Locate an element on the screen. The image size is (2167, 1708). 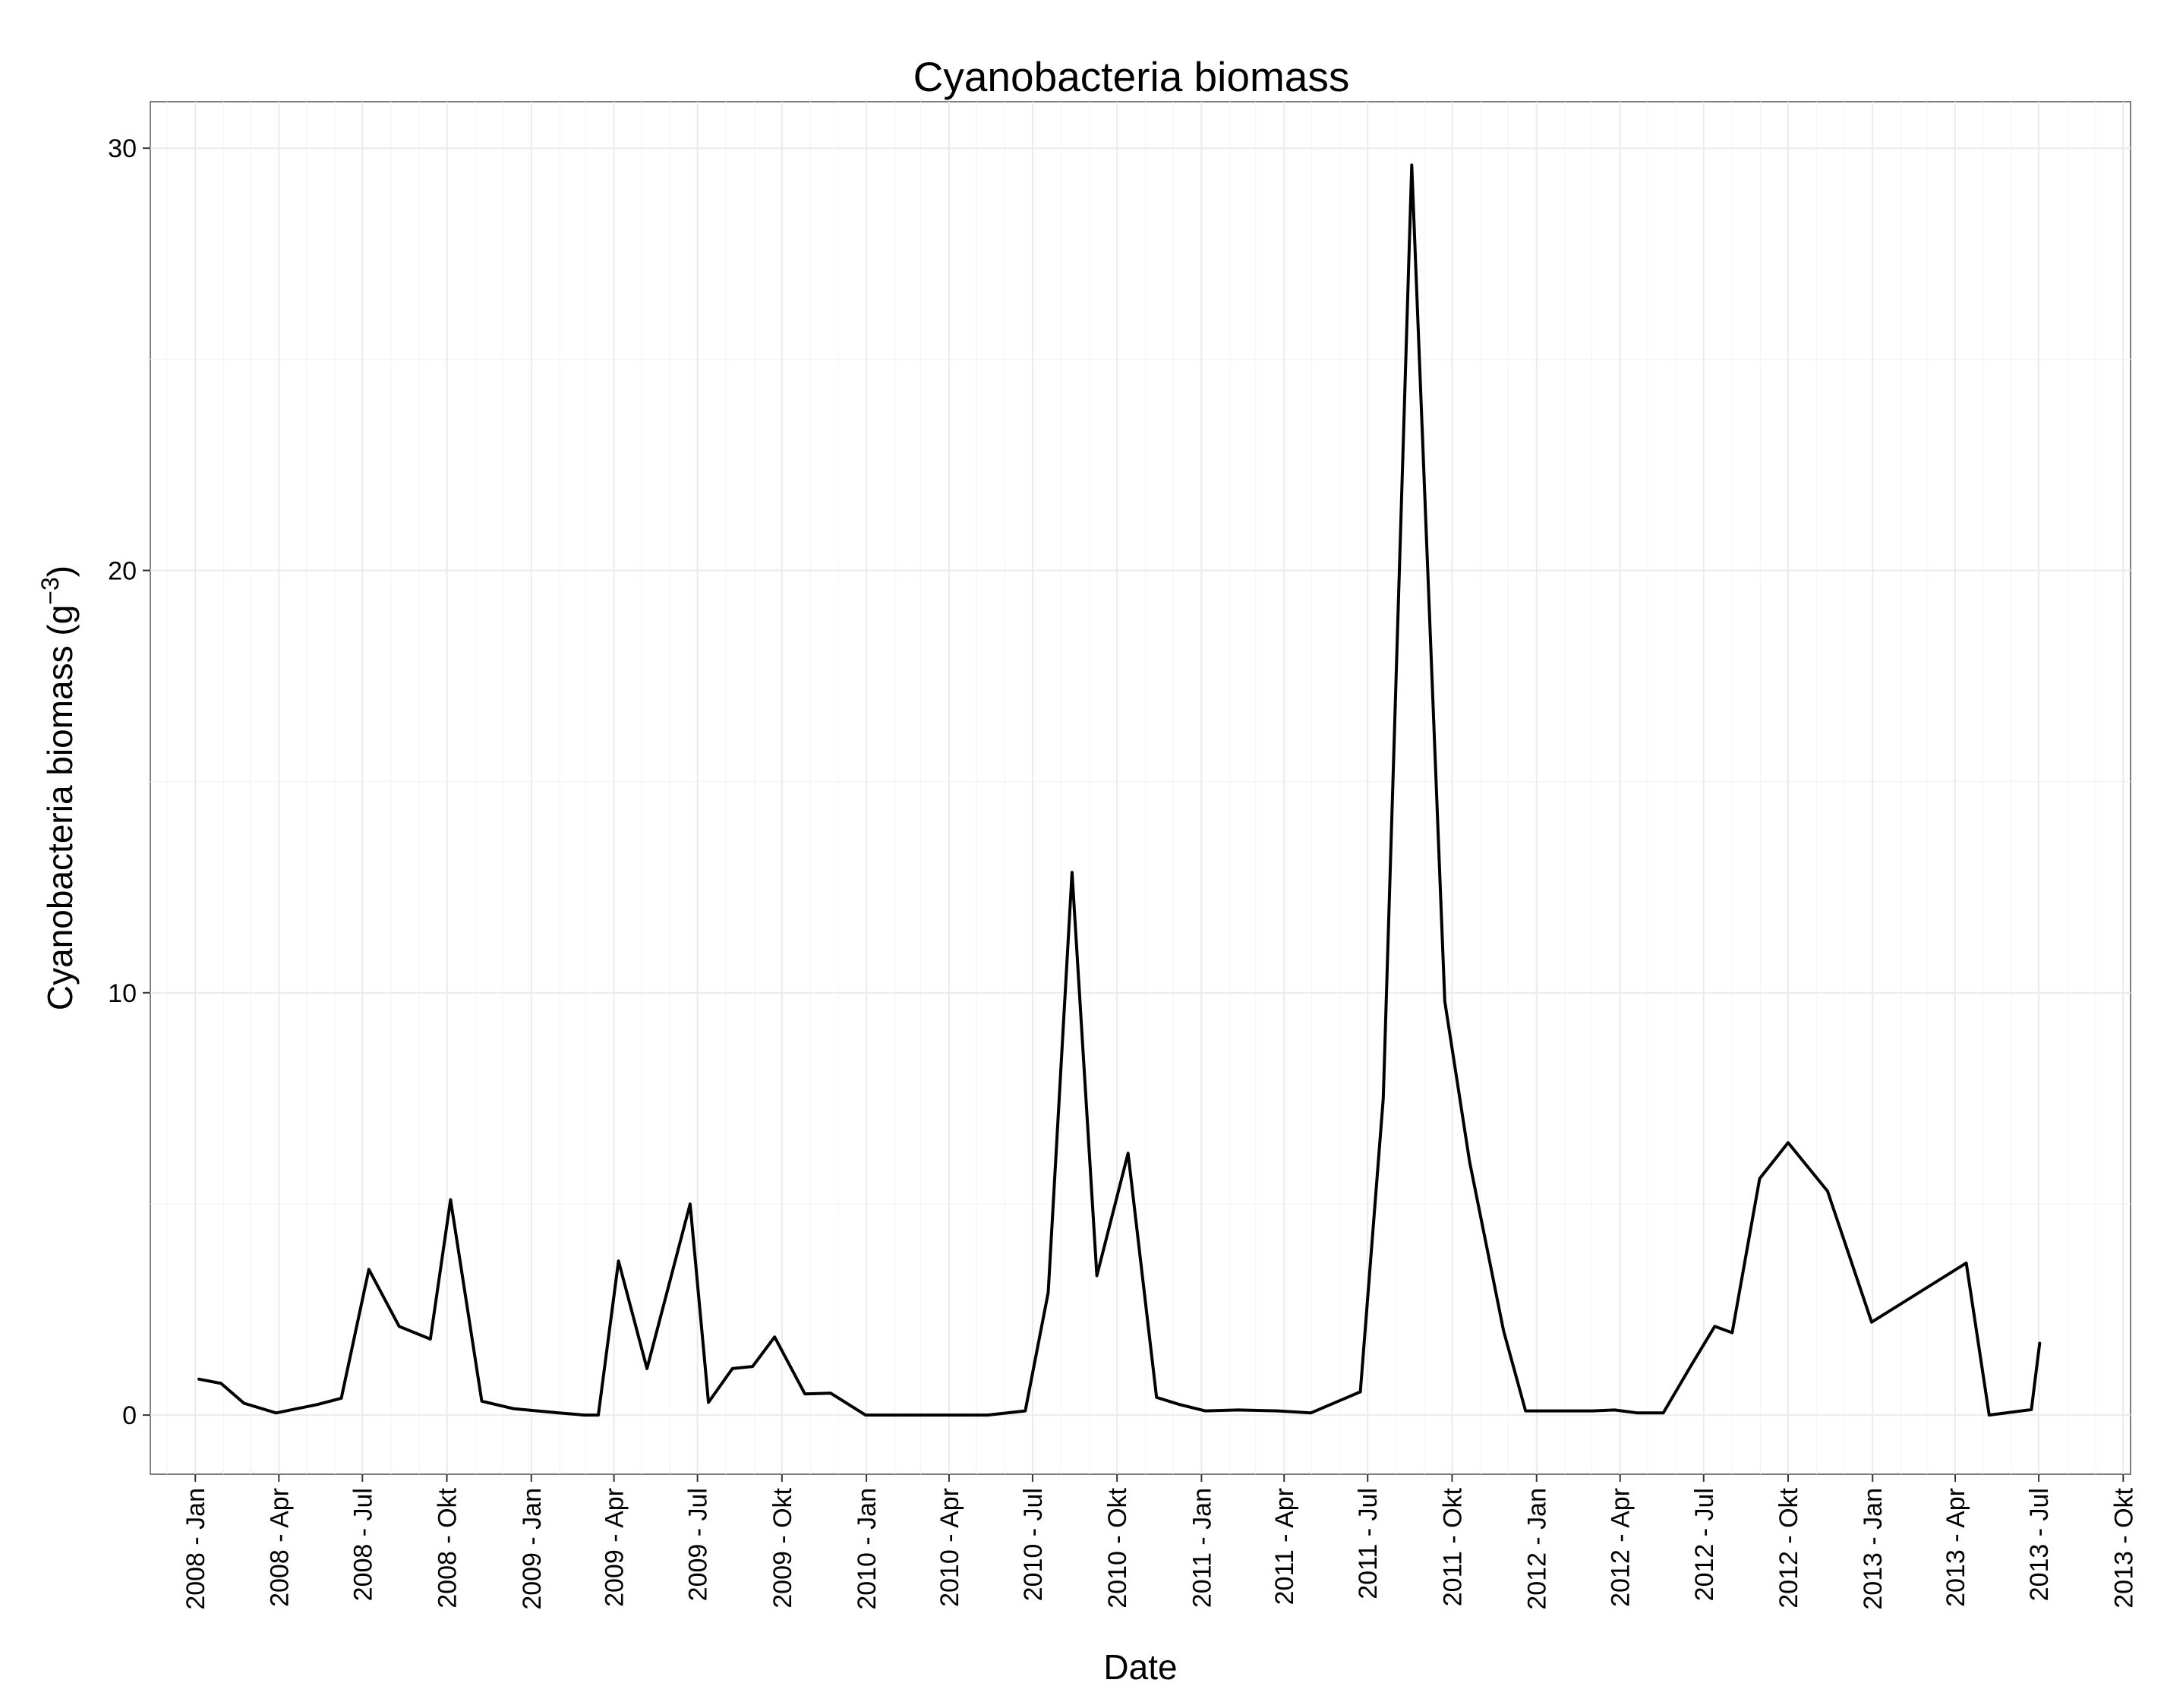
x-tick-label: 2013 - Jul is located at coordinates (2040, 1544).